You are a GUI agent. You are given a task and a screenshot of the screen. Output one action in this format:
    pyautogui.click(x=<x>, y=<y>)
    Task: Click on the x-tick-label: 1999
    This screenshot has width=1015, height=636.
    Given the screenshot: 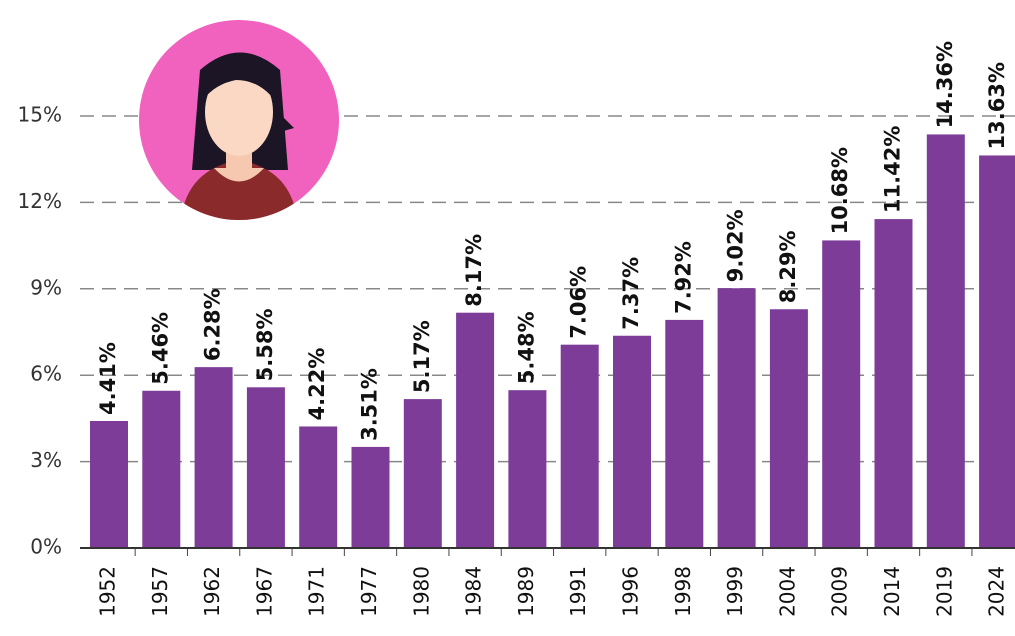 What is the action you would take?
    pyautogui.click(x=735, y=591)
    